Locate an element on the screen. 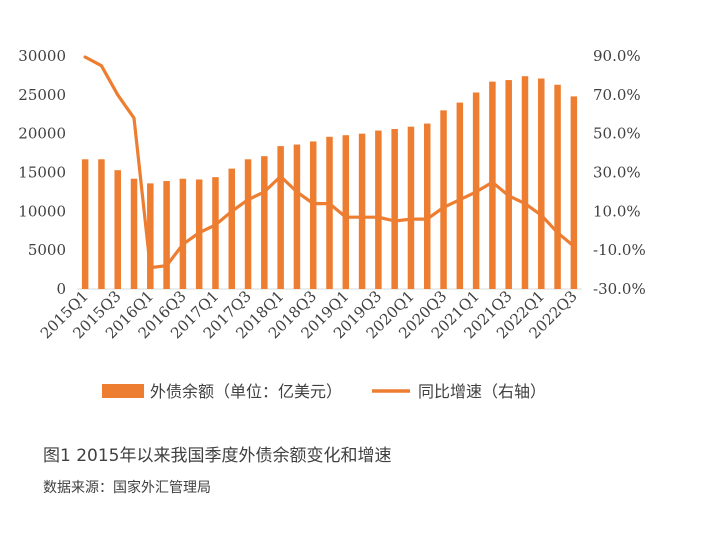 The height and width of the screenshot is (538, 704). y-right-tick-label: 50.0% is located at coordinates (617, 134).